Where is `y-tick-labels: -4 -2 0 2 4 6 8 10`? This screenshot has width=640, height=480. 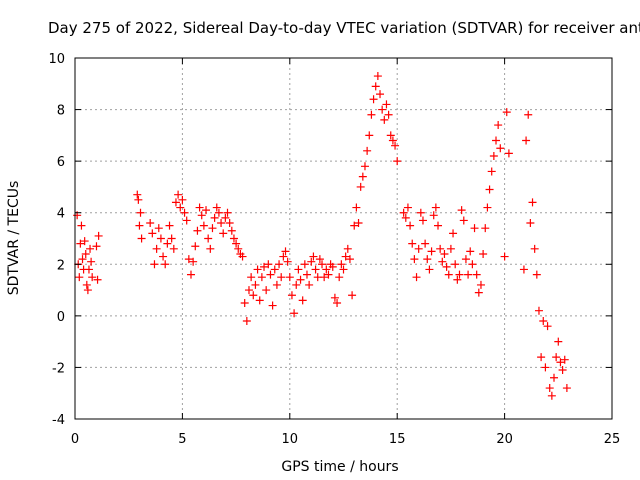
y-tick-labels: -4 -2 0 2 4 6 8 10 is located at coordinates (56, 240).